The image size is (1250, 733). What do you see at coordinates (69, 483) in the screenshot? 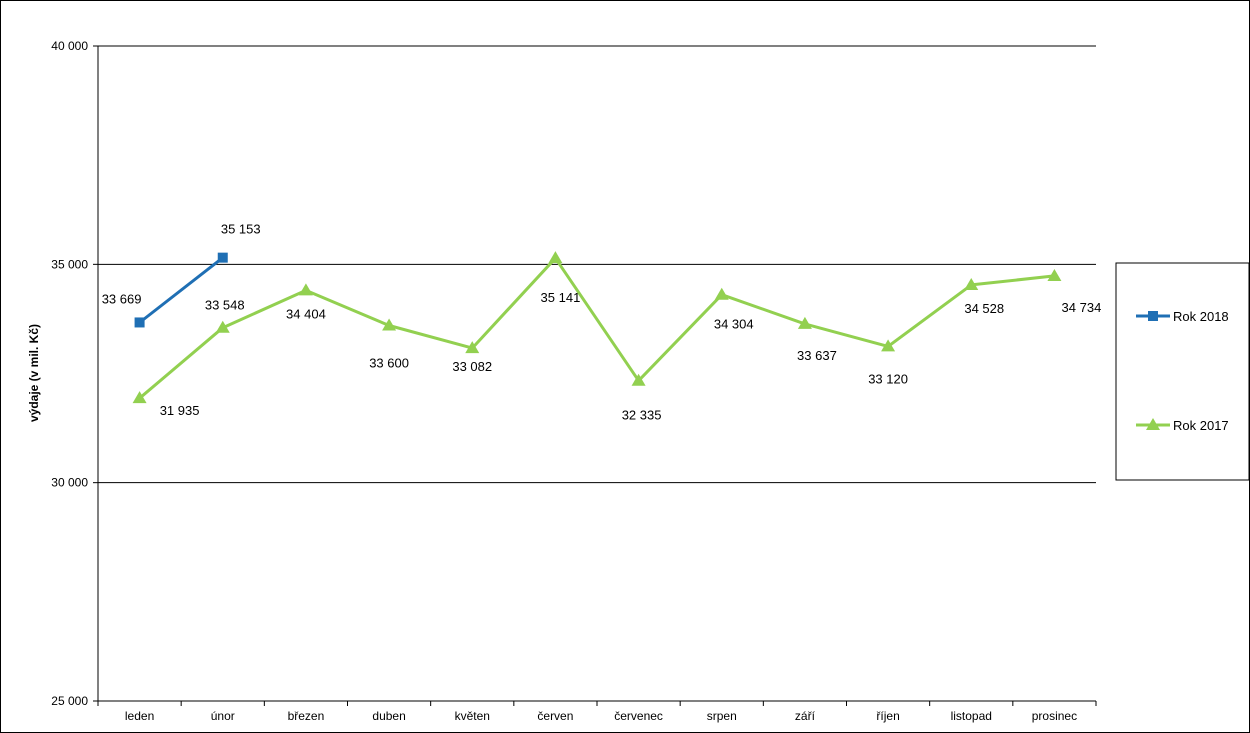
I see `y-tick-label: 30 000` at bounding box center [69, 483].